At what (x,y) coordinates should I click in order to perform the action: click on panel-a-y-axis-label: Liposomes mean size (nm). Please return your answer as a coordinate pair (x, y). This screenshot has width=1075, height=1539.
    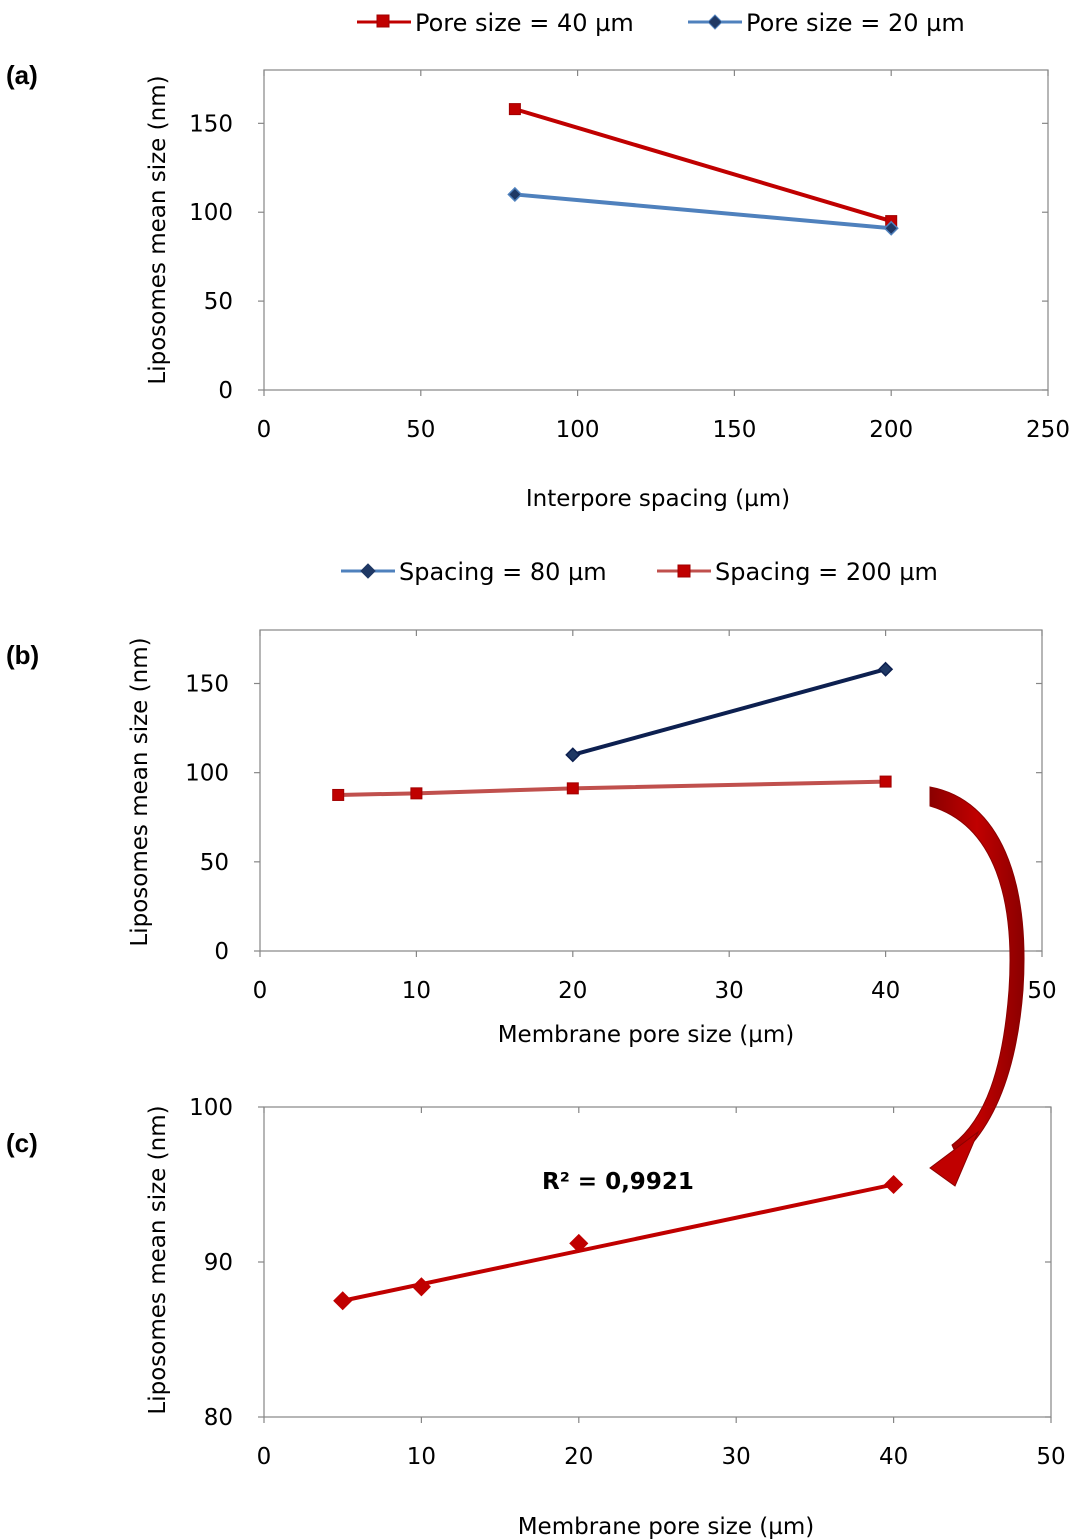
    Looking at the image, I should click on (158, 229).